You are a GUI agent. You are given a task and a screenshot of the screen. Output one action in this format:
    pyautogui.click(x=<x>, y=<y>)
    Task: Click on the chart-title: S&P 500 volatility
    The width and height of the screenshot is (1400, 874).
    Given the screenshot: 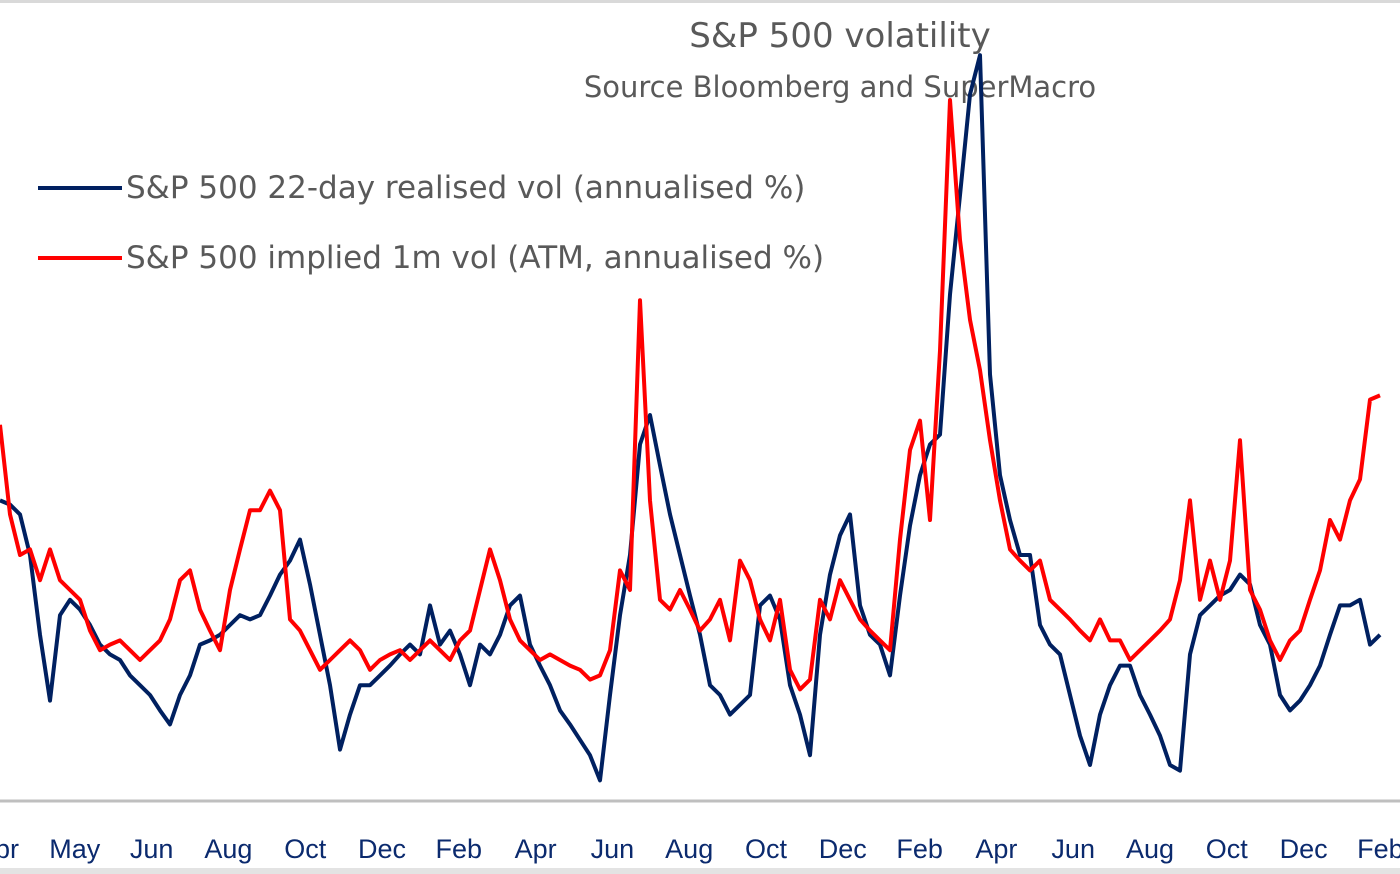 What is the action you would take?
    pyautogui.click(x=840, y=36)
    